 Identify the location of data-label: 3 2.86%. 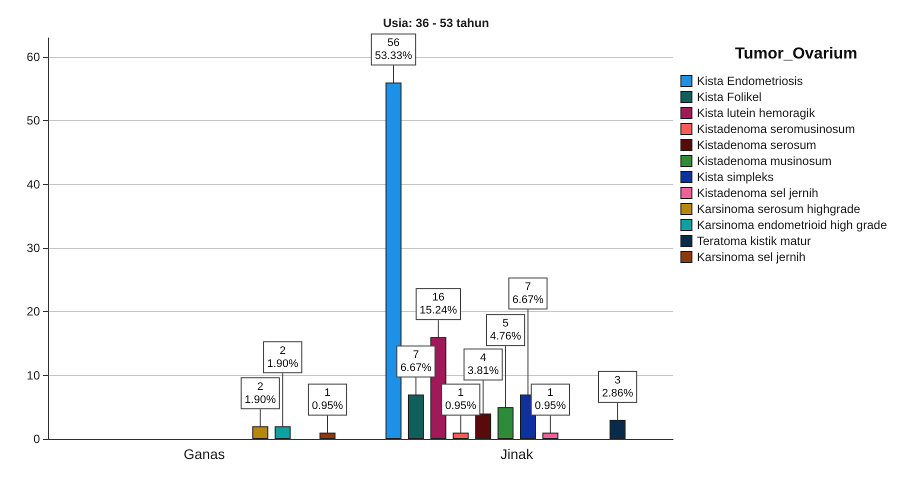
(618, 387).